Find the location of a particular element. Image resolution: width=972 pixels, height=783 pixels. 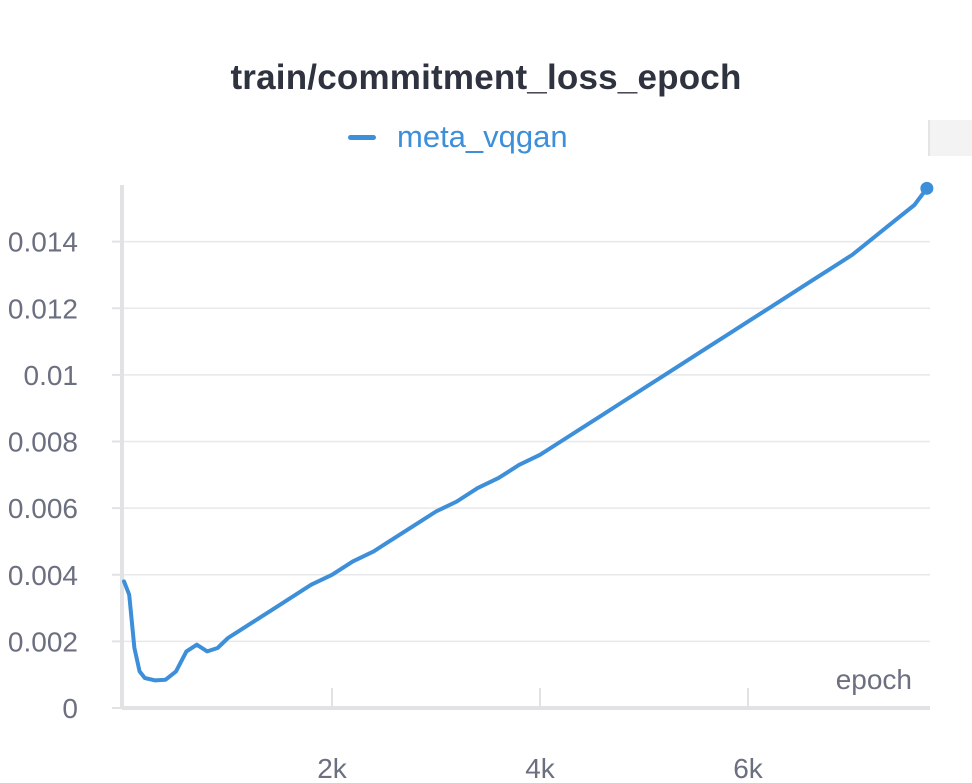

y-tick-label: 0 is located at coordinates (70, 708).